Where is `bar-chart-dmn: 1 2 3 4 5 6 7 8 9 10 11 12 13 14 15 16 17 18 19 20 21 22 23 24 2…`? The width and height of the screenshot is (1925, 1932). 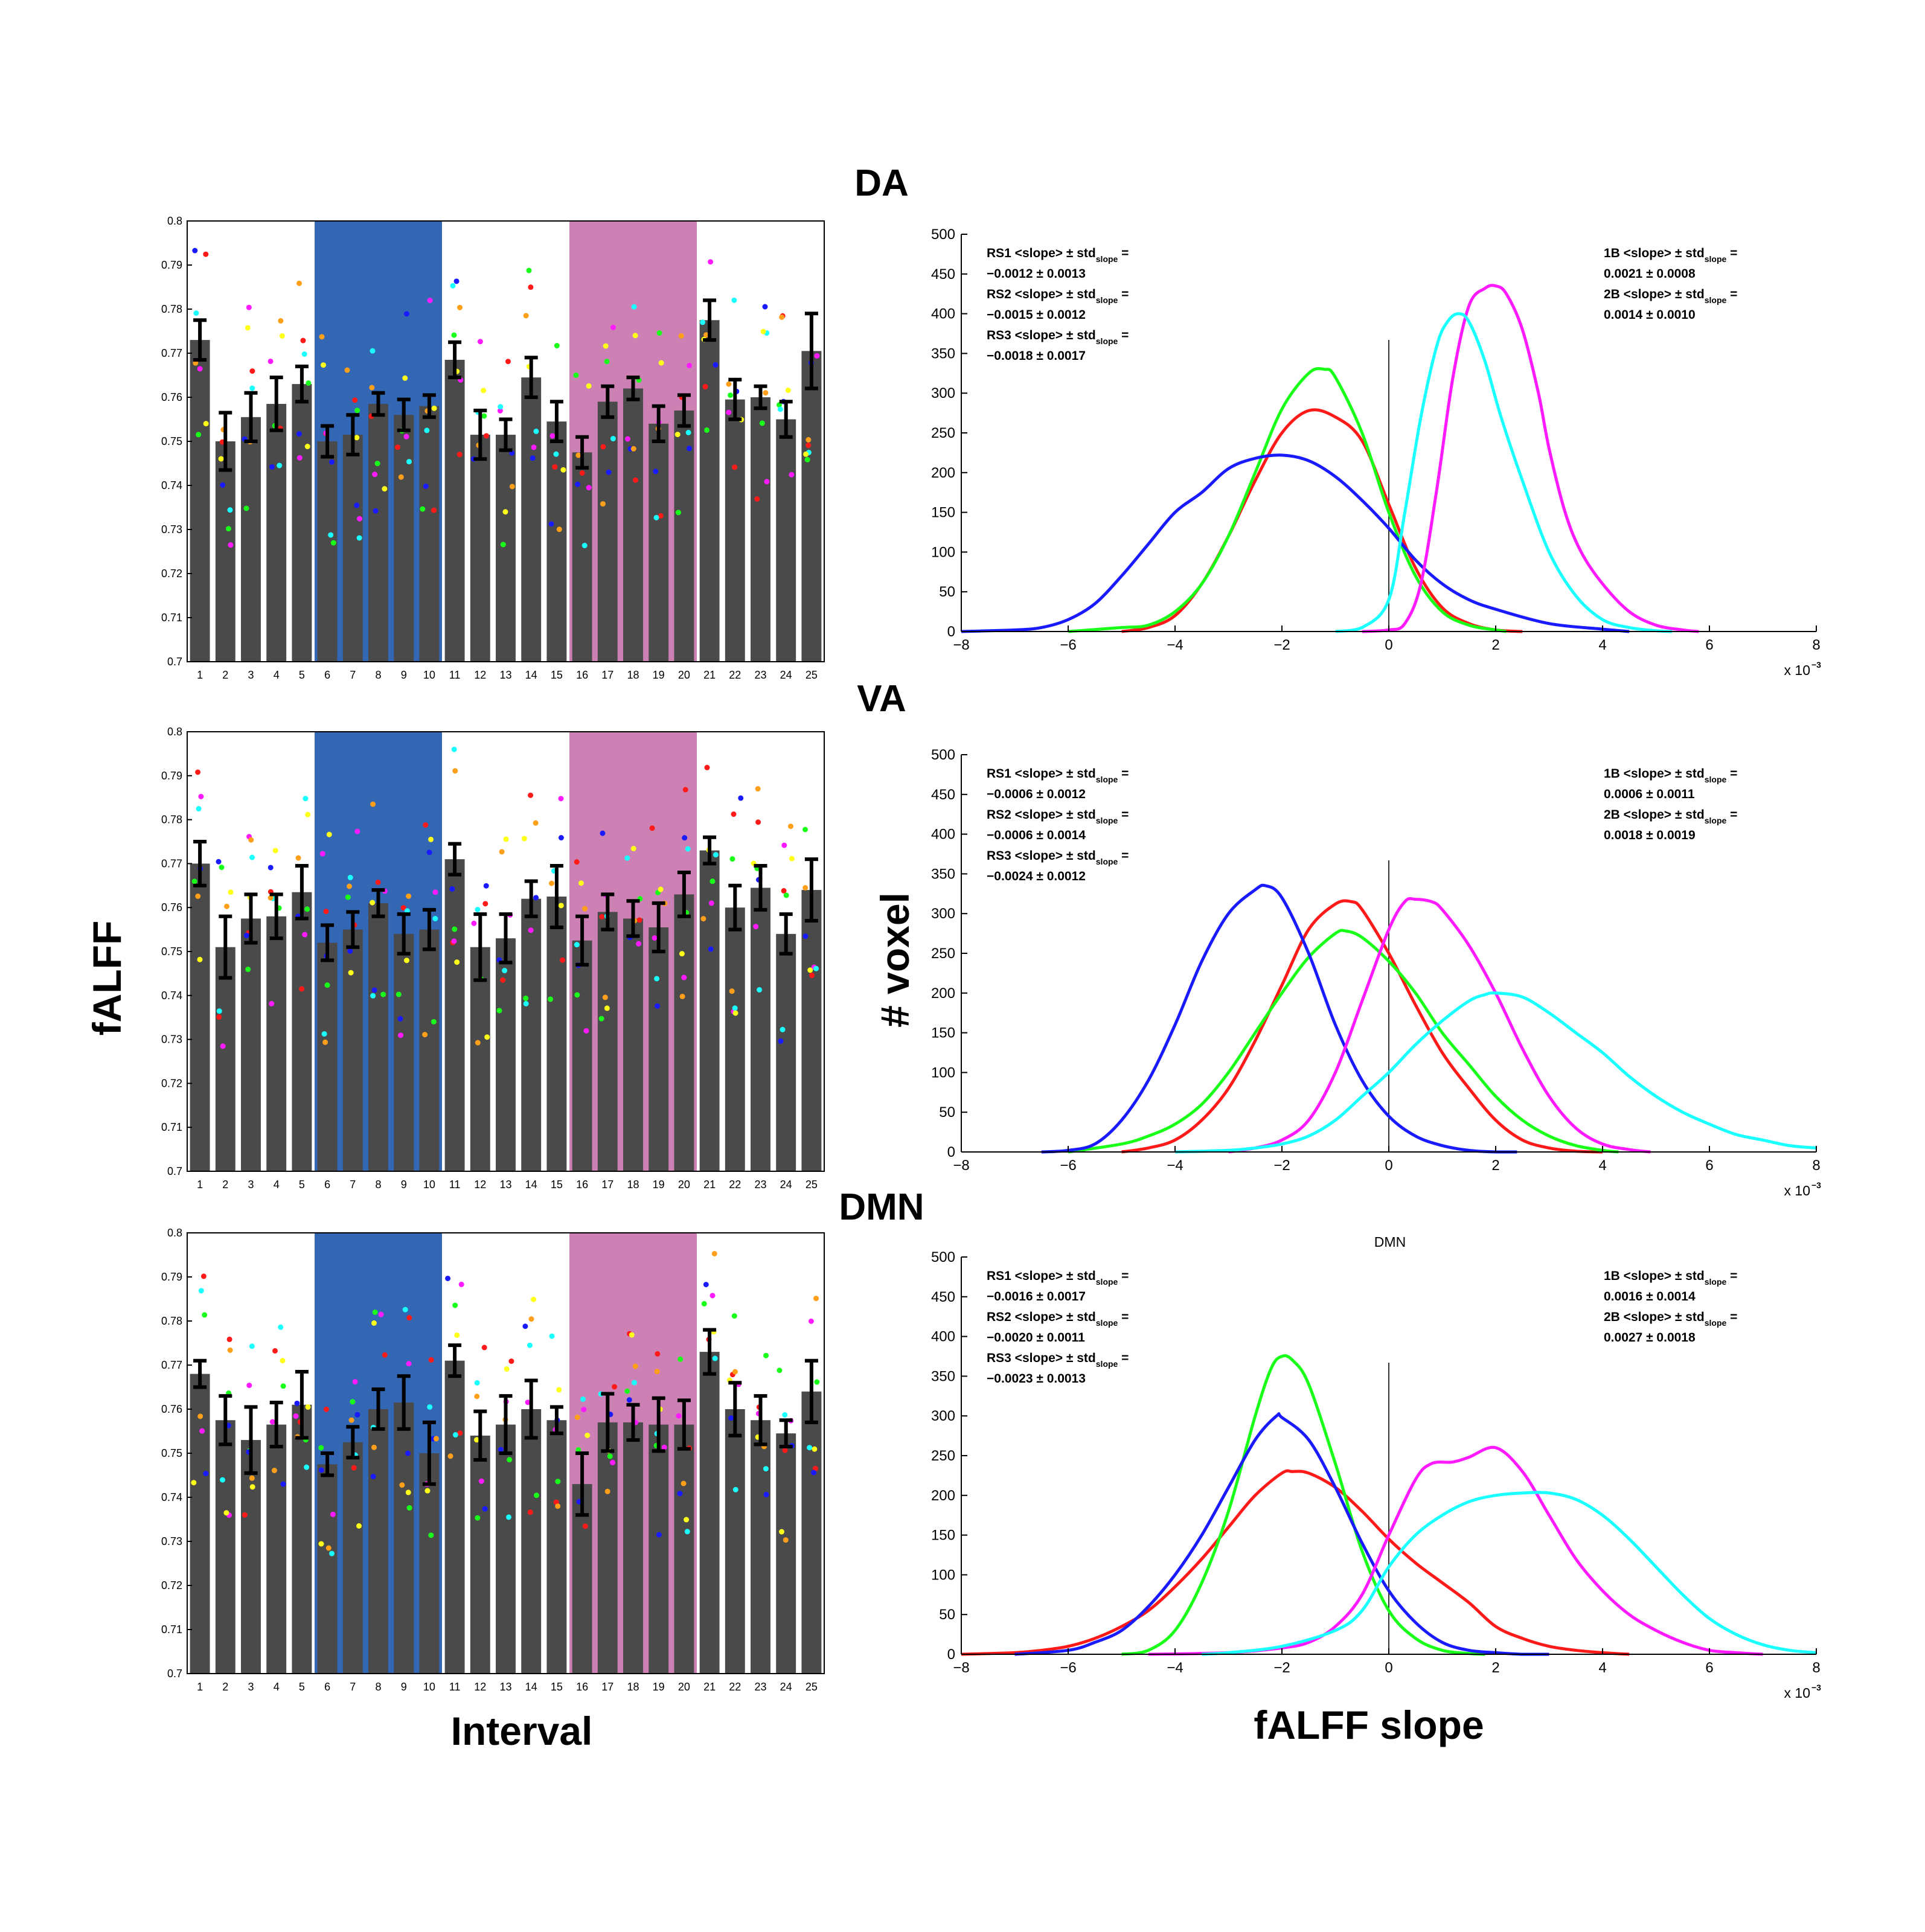 bar-chart-dmn: 1 2 3 4 5 6 7 8 9 10 11 12 13 14 15 16 17 18 19 20 21 22 23 24 2… is located at coordinates (493, 1460).